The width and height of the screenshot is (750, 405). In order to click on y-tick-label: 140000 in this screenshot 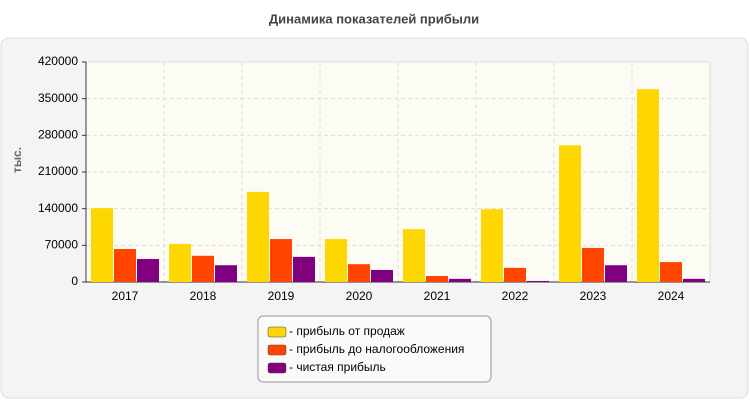, I will do `click(58, 208)`.